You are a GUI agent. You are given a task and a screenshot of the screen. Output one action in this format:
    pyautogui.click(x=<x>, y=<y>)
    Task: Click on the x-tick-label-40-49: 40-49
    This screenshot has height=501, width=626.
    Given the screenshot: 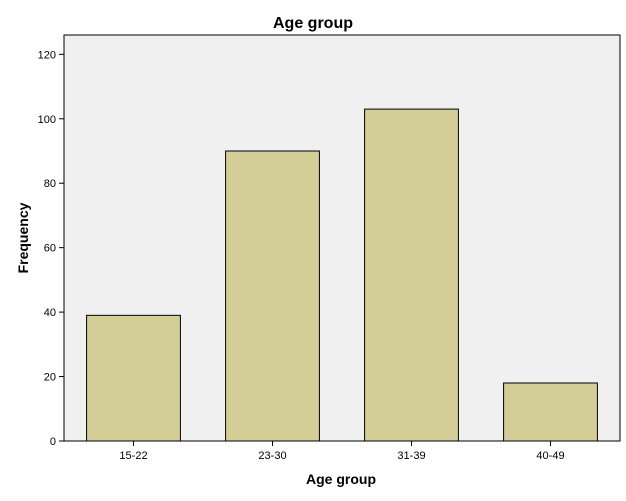 What is the action you would take?
    pyautogui.click(x=550, y=456)
    